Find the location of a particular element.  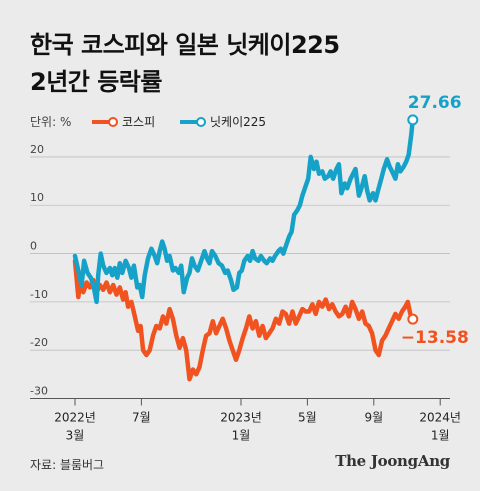

x-tick-label: 2024년 is located at coordinates (440, 418).